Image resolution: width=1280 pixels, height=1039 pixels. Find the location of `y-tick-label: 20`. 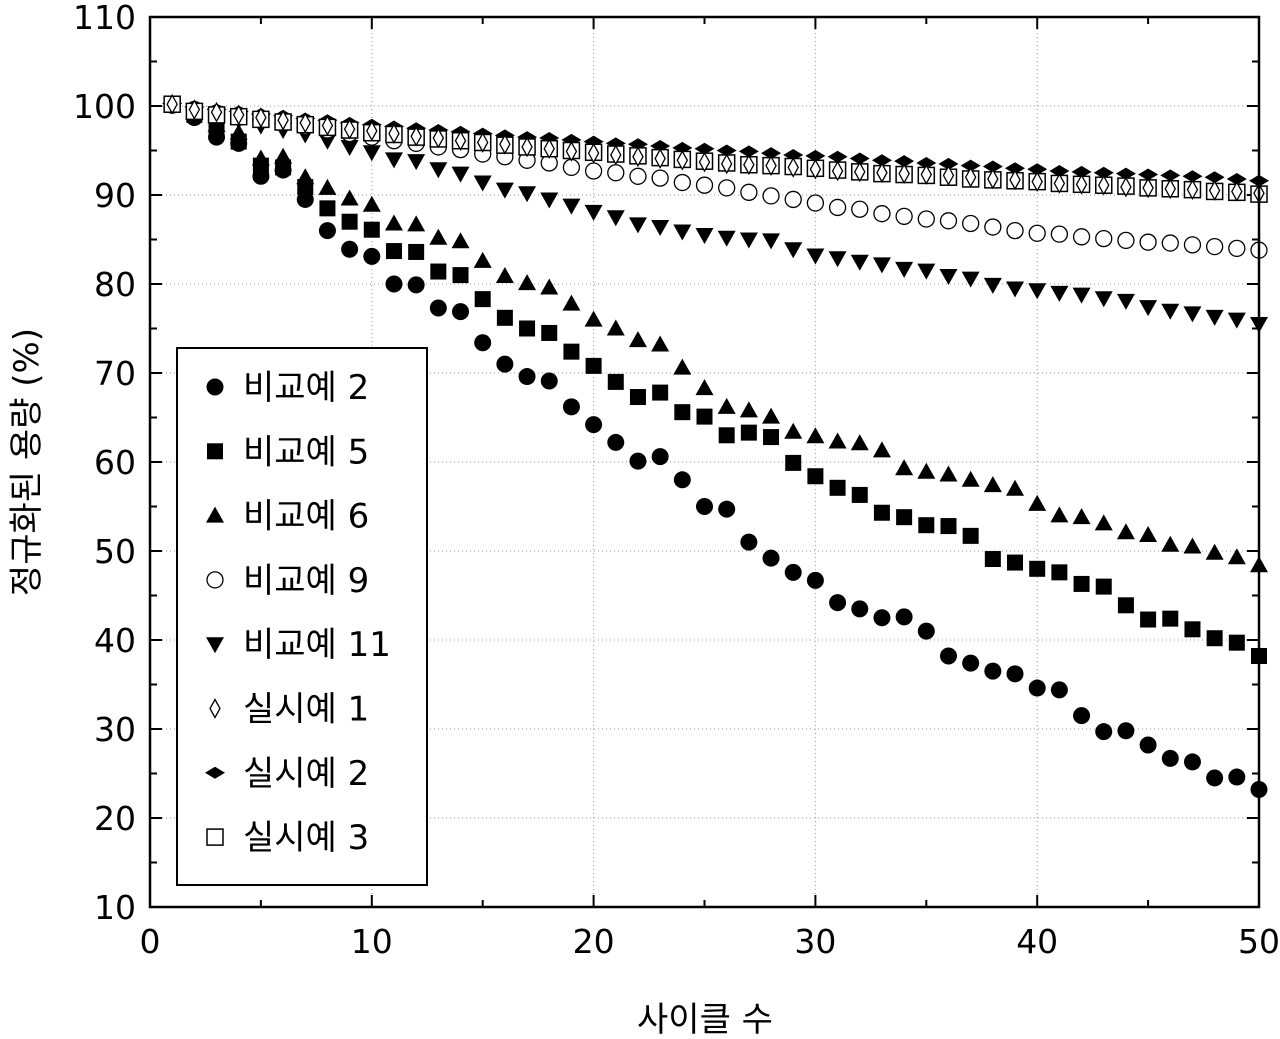

y-tick-label: 20 is located at coordinates (115, 818).